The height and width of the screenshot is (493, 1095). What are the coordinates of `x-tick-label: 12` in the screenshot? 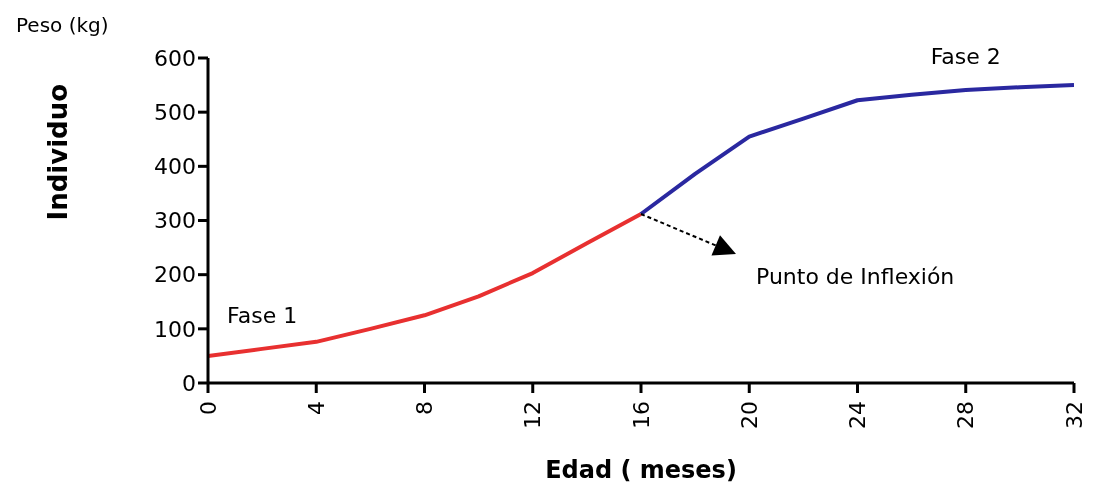 It's located at (533, 415).